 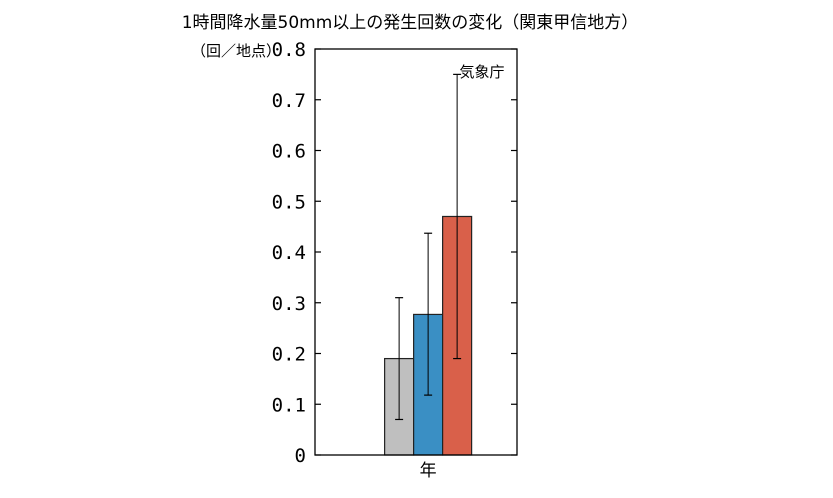 I want to click on y-tick-label-4: 0.4, so click(x=289, y=253).